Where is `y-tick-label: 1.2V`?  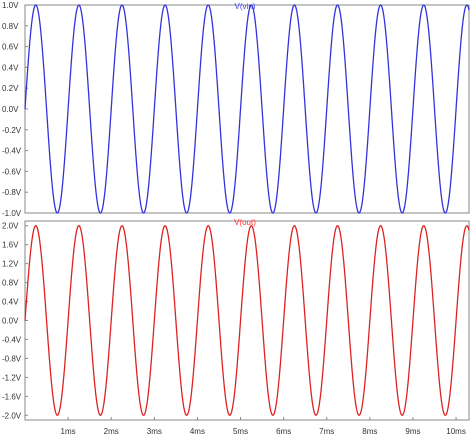
y-tick-label: 1.2V is located at coordinates (10, 264).